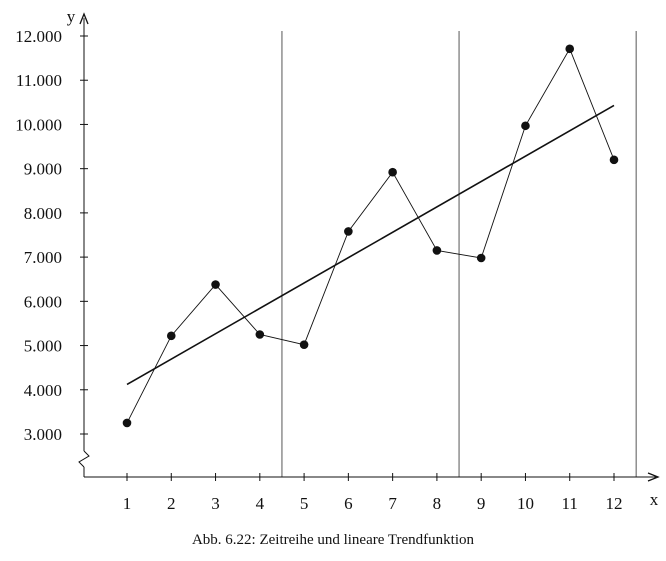 The width and height of the screenshot is (666, 561). What do you see at coordinates (525, 503) in the screenshot?
I see `x-tick-label: 10` at bounding box center [525, 503].